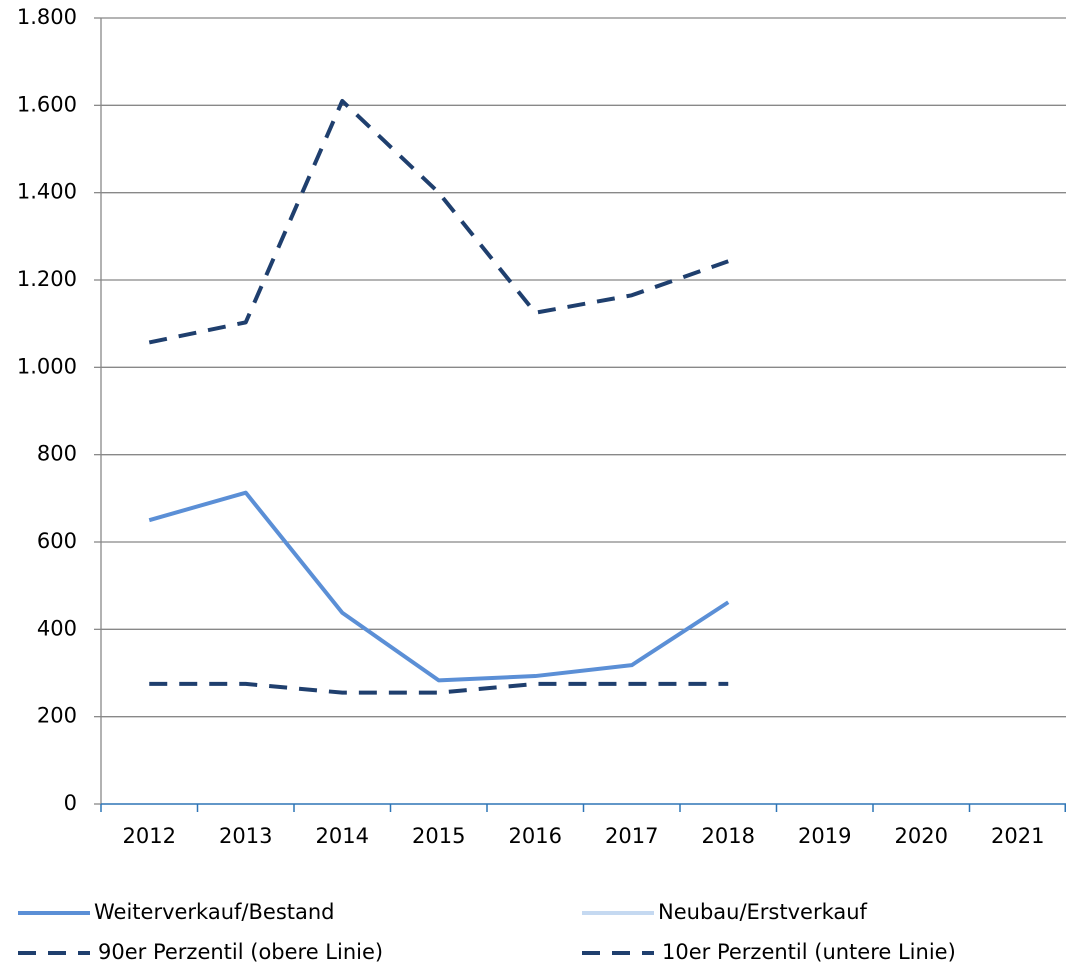 The width and height of the screenshot is (1066, 967). I want to click on y-tick-label: 400, so click(57, 628).